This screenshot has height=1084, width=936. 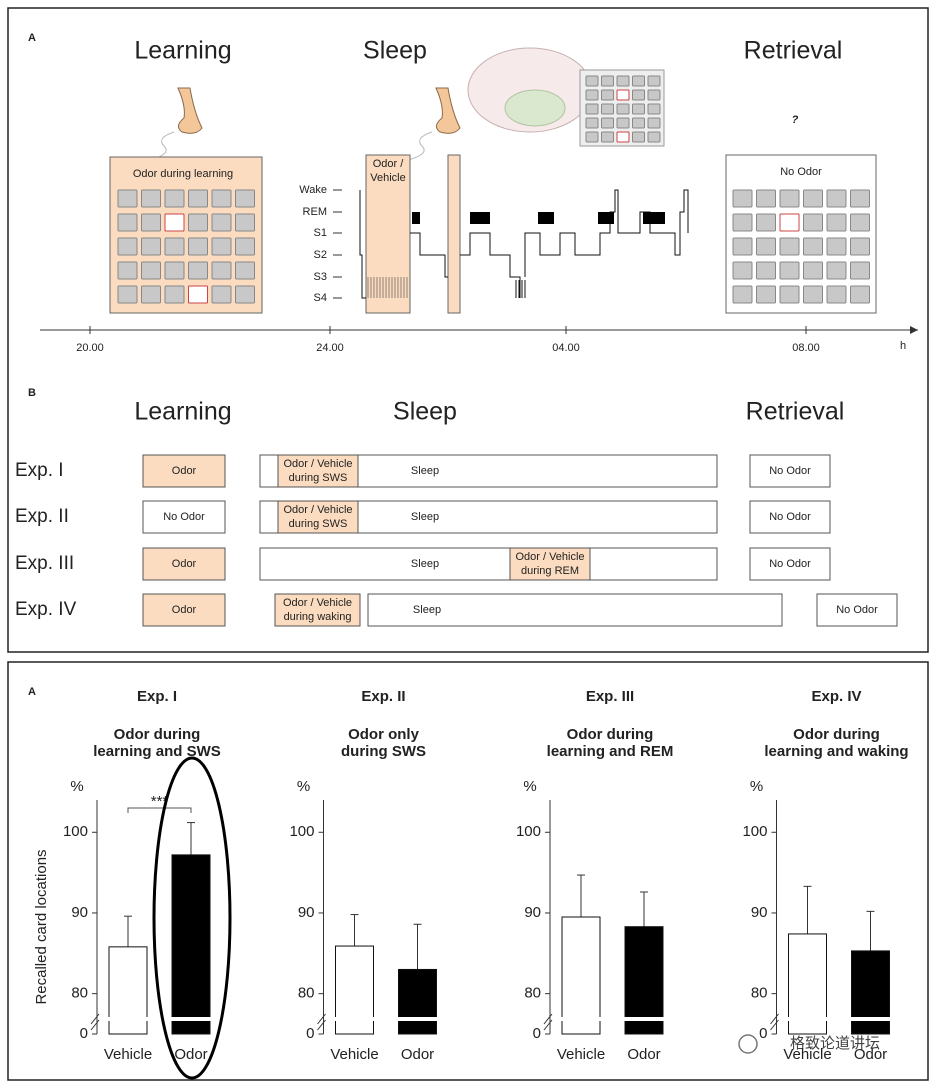 What do you see at coordinates (903, 346) in the screenshot?
I see `time-unit: h` at bounding box center [903, 346].